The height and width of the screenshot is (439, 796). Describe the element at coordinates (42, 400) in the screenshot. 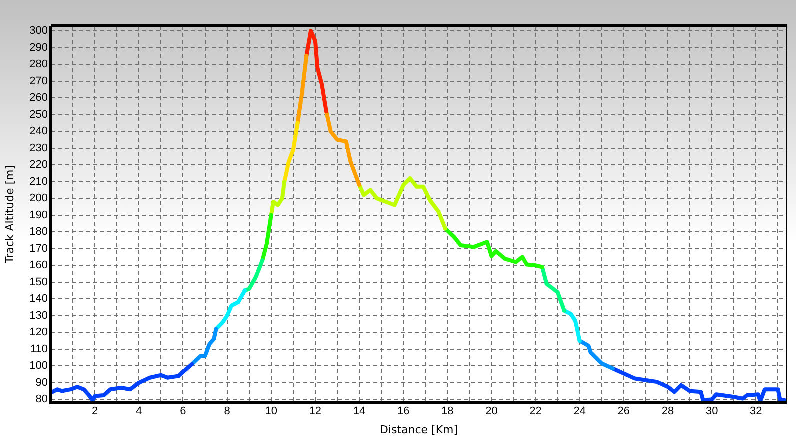

I see `y-tick-label: 80` at that location.